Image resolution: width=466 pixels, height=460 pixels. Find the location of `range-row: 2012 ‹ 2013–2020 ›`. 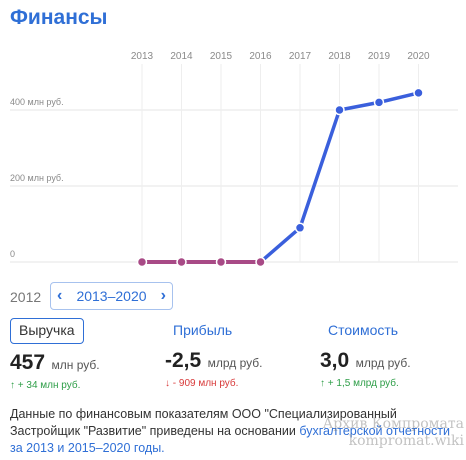

range-row: 2012 ‹ 2013–2020 › is located at coordinates (160, 297).